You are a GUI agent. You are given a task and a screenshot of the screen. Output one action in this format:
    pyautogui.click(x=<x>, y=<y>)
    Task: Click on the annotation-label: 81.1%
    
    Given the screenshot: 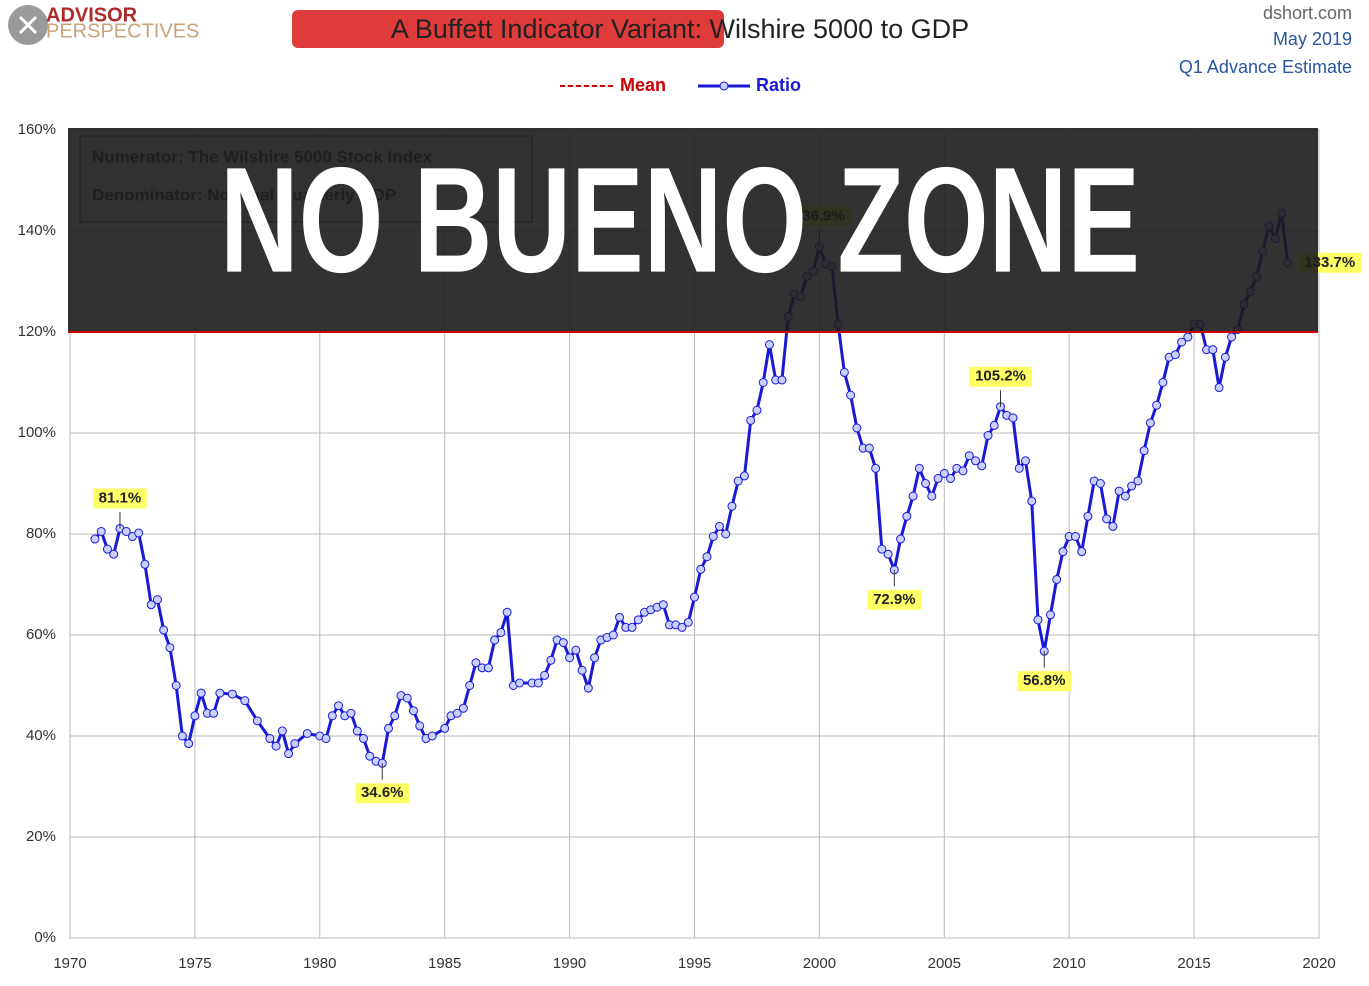 What is the action you would take?
    pyautogui.click(x=120, y=497)
    